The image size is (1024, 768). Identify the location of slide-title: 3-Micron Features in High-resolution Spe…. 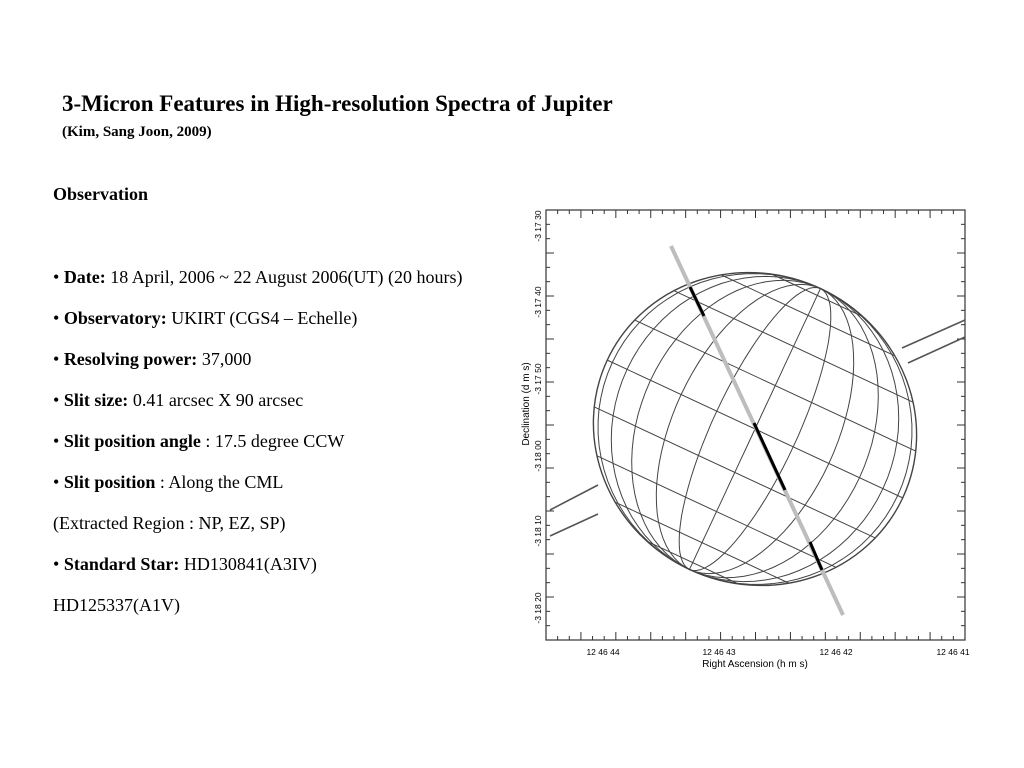
(337, 103).